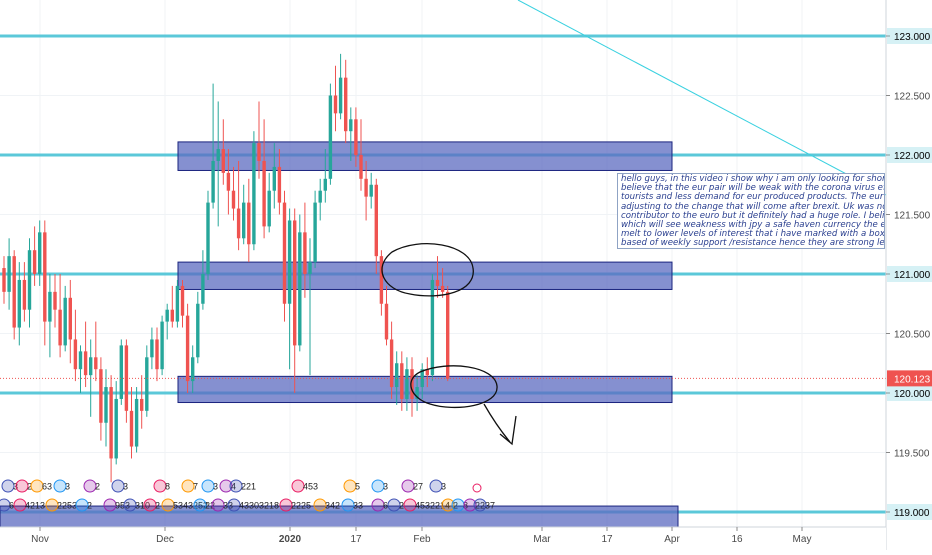 The width and height of the screenshot is (932, 555). Describe the element at coordinates (909, 378) in the screenshot. I see `current-price-badge` at that location.